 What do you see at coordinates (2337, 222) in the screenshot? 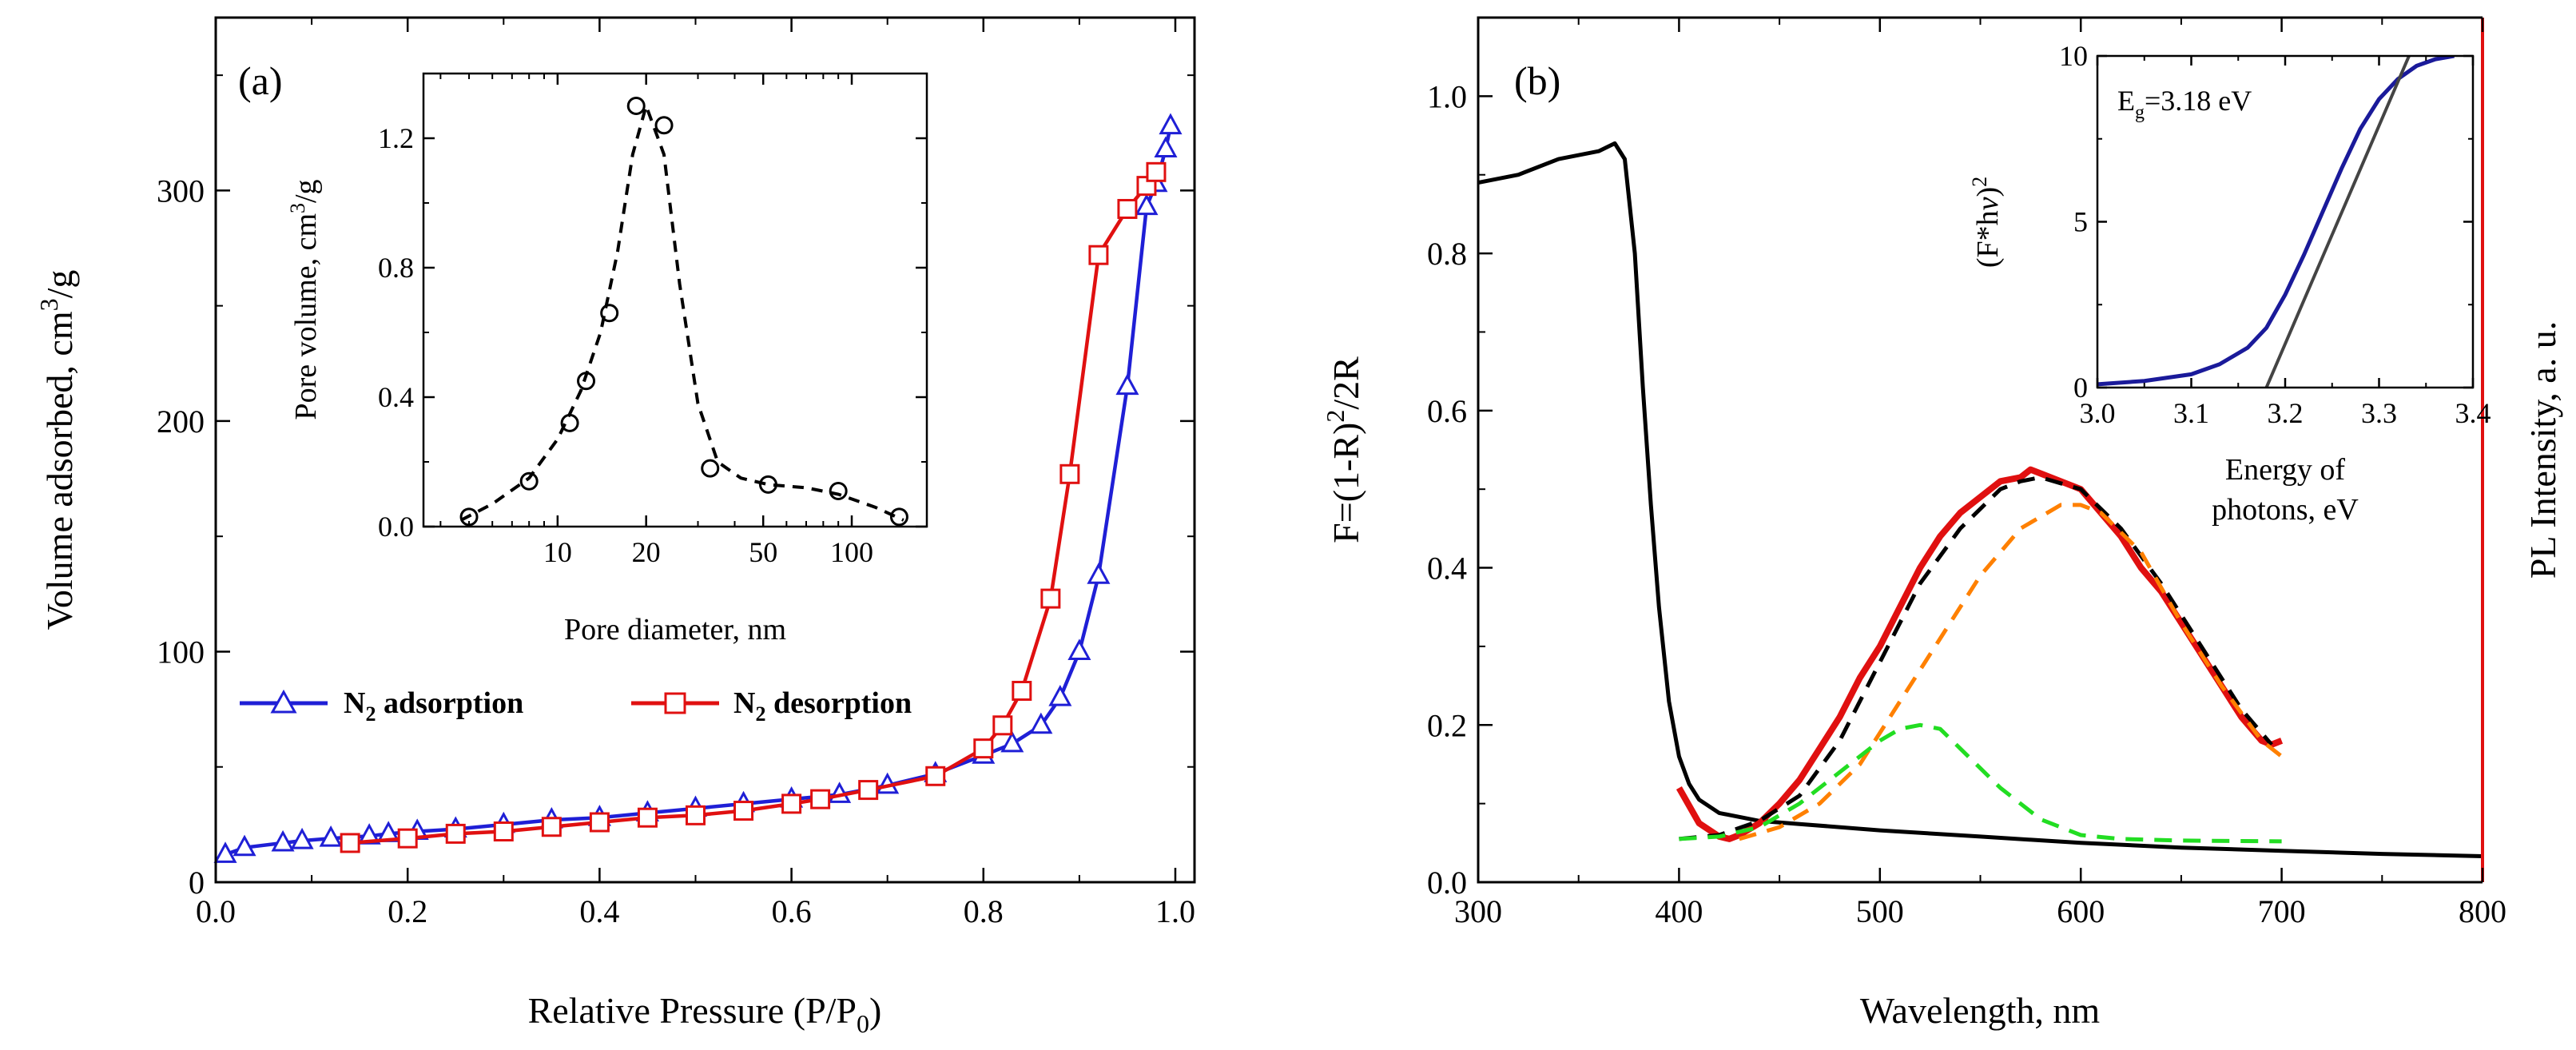
I see `inset-b-tangent-line` at bounding box center [2337, 222].